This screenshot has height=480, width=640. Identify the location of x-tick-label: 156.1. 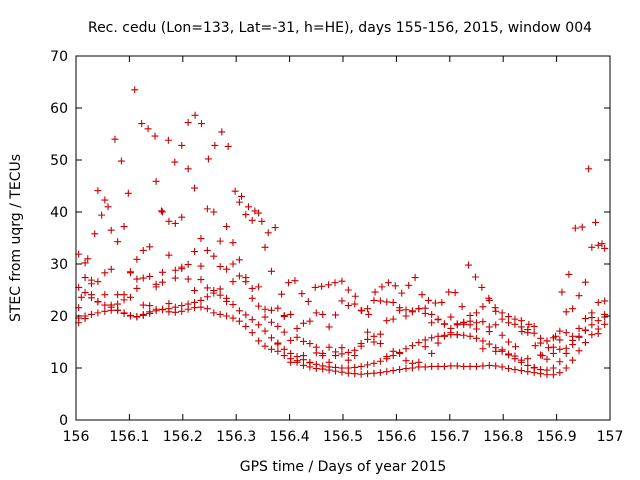
(129, 437).